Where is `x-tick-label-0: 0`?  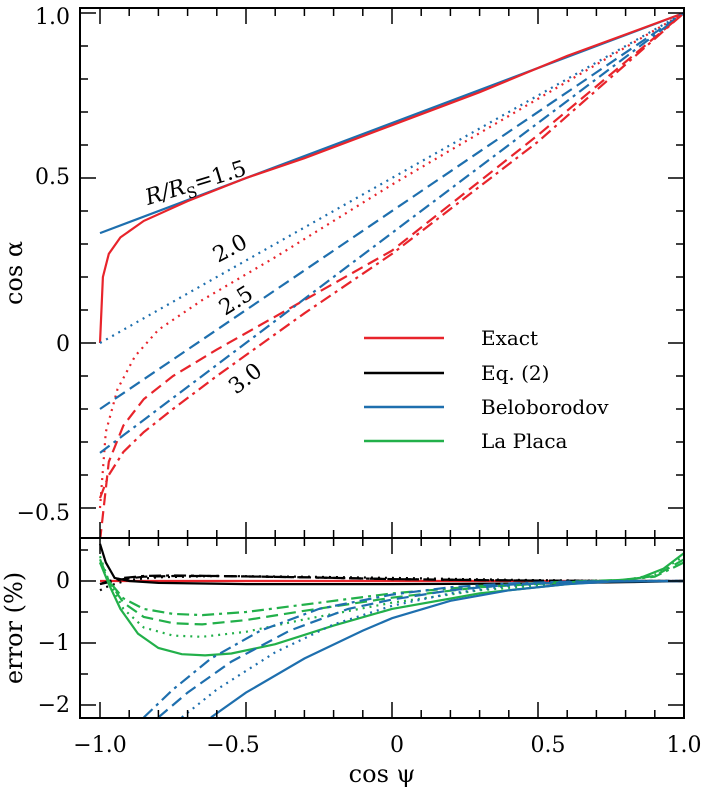 x-tick-label-0: 0 is located at coordinates (397, 745).